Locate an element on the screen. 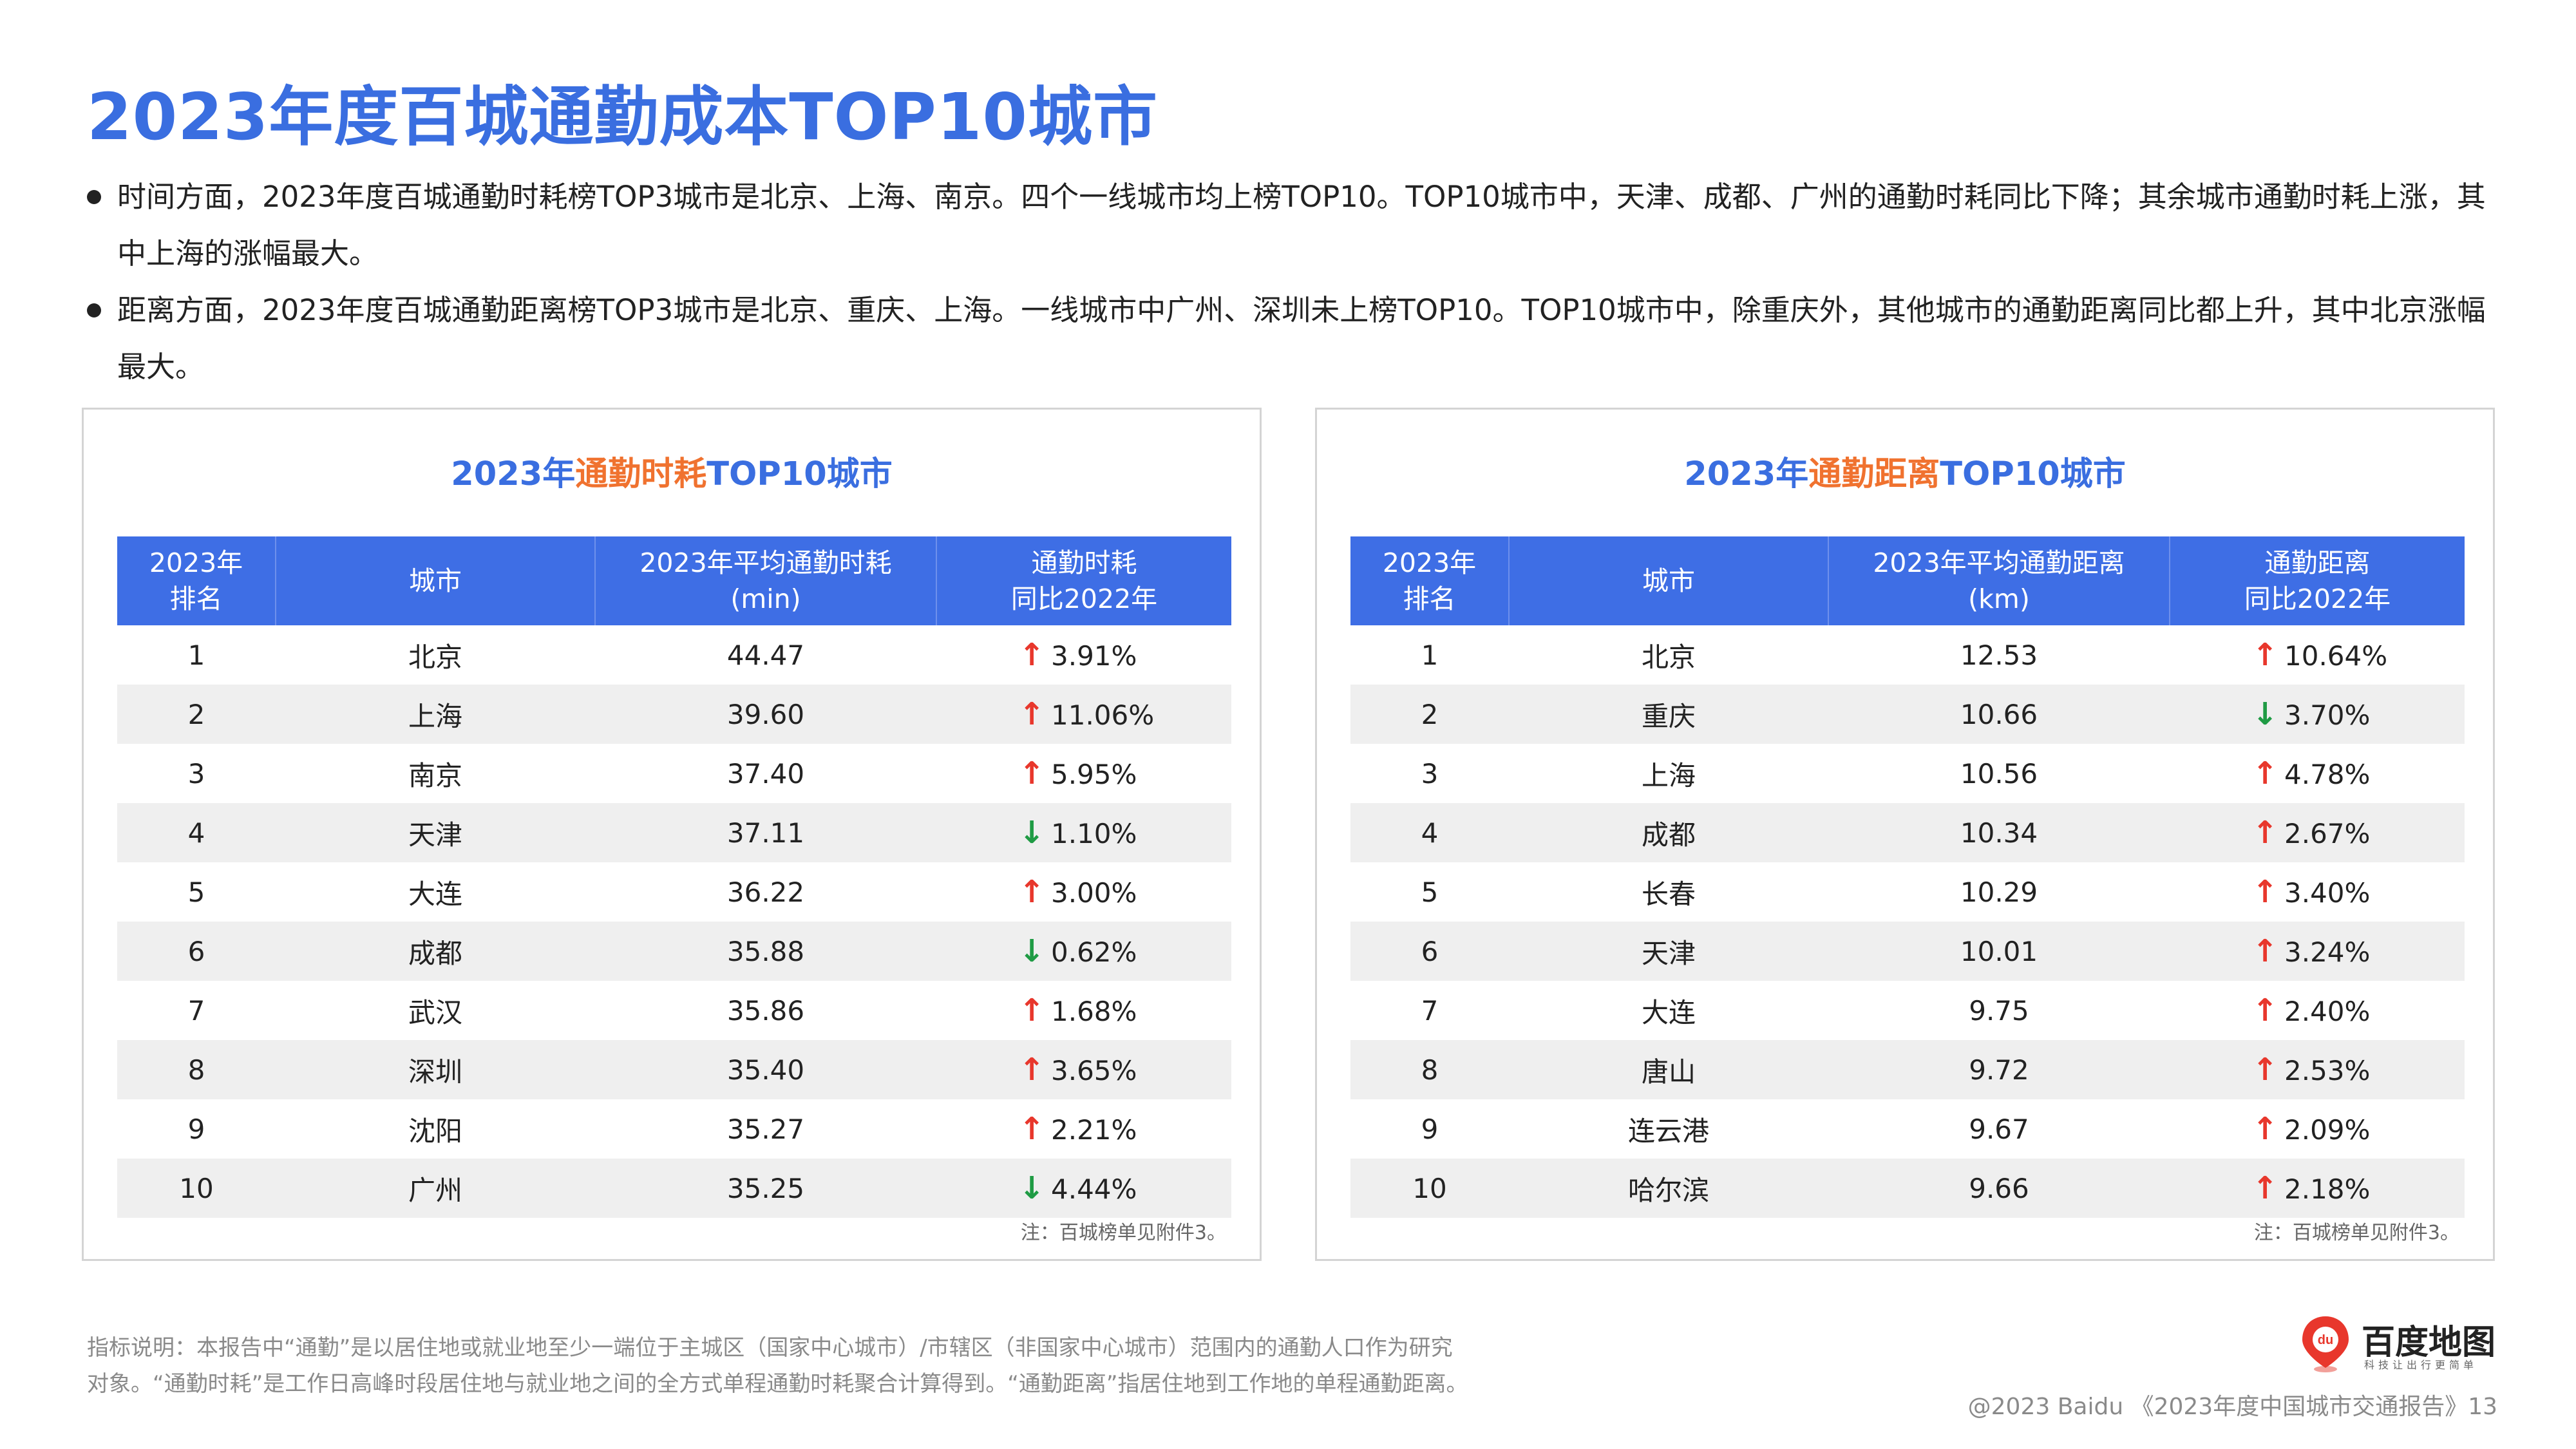 This screenshot has width=2576, height=1449. change-percent: 11.06% is located at coordinates (1103, 715).